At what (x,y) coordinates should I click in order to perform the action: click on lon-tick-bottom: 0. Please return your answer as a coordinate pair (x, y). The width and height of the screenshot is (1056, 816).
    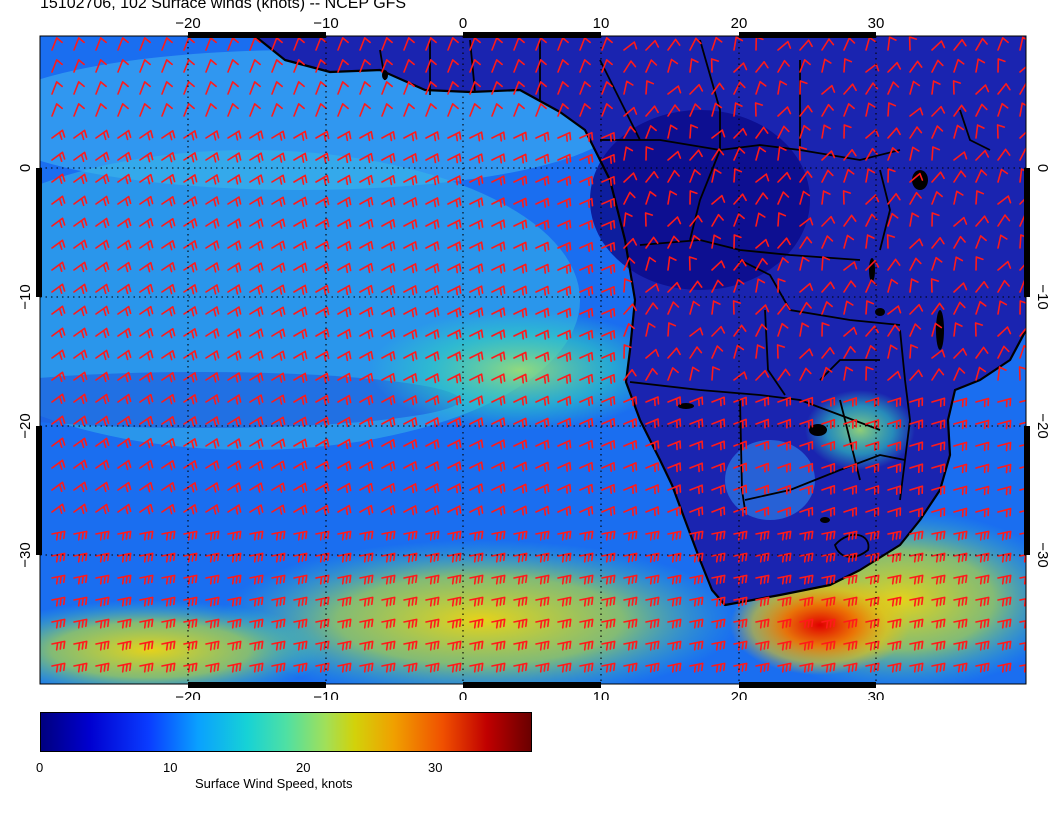
    Looking at the image, I should click on (463, 694).